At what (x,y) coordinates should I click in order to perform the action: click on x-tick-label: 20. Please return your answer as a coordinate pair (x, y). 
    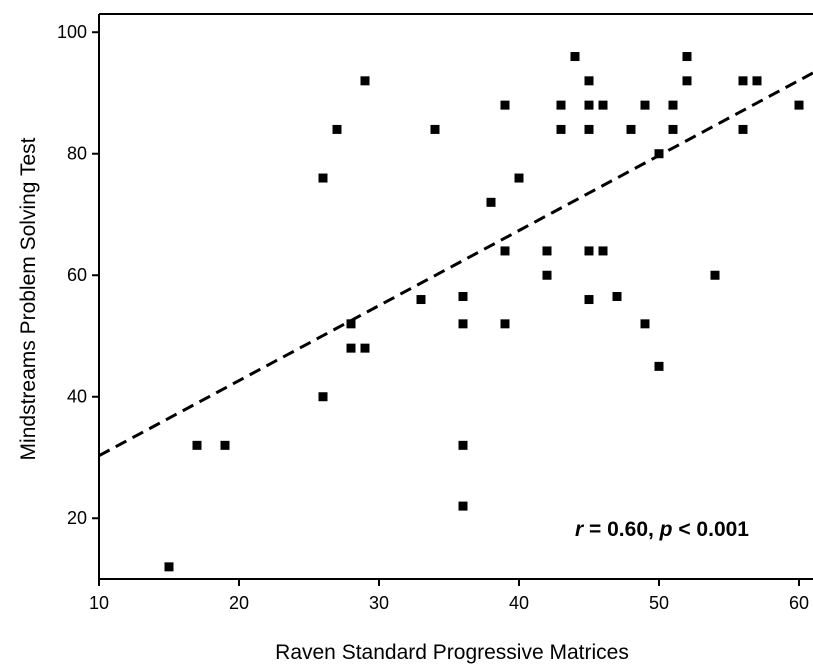
    Looking at the image, I should click on (239, 603).